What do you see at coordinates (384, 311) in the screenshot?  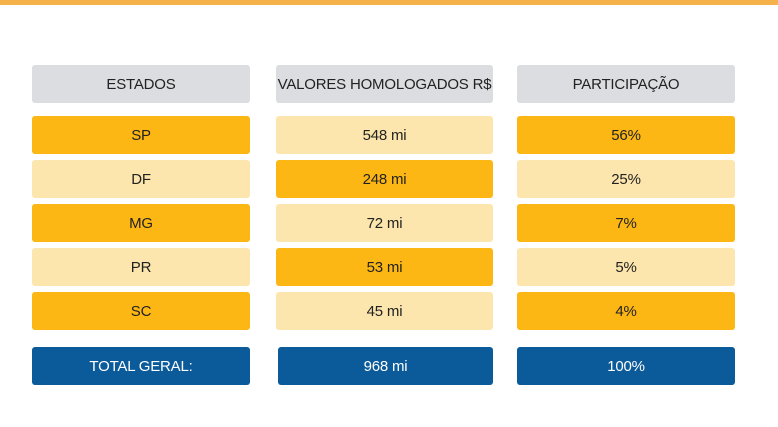 I see `valor-cell: 45 mi` at bounding box center [384, 311].